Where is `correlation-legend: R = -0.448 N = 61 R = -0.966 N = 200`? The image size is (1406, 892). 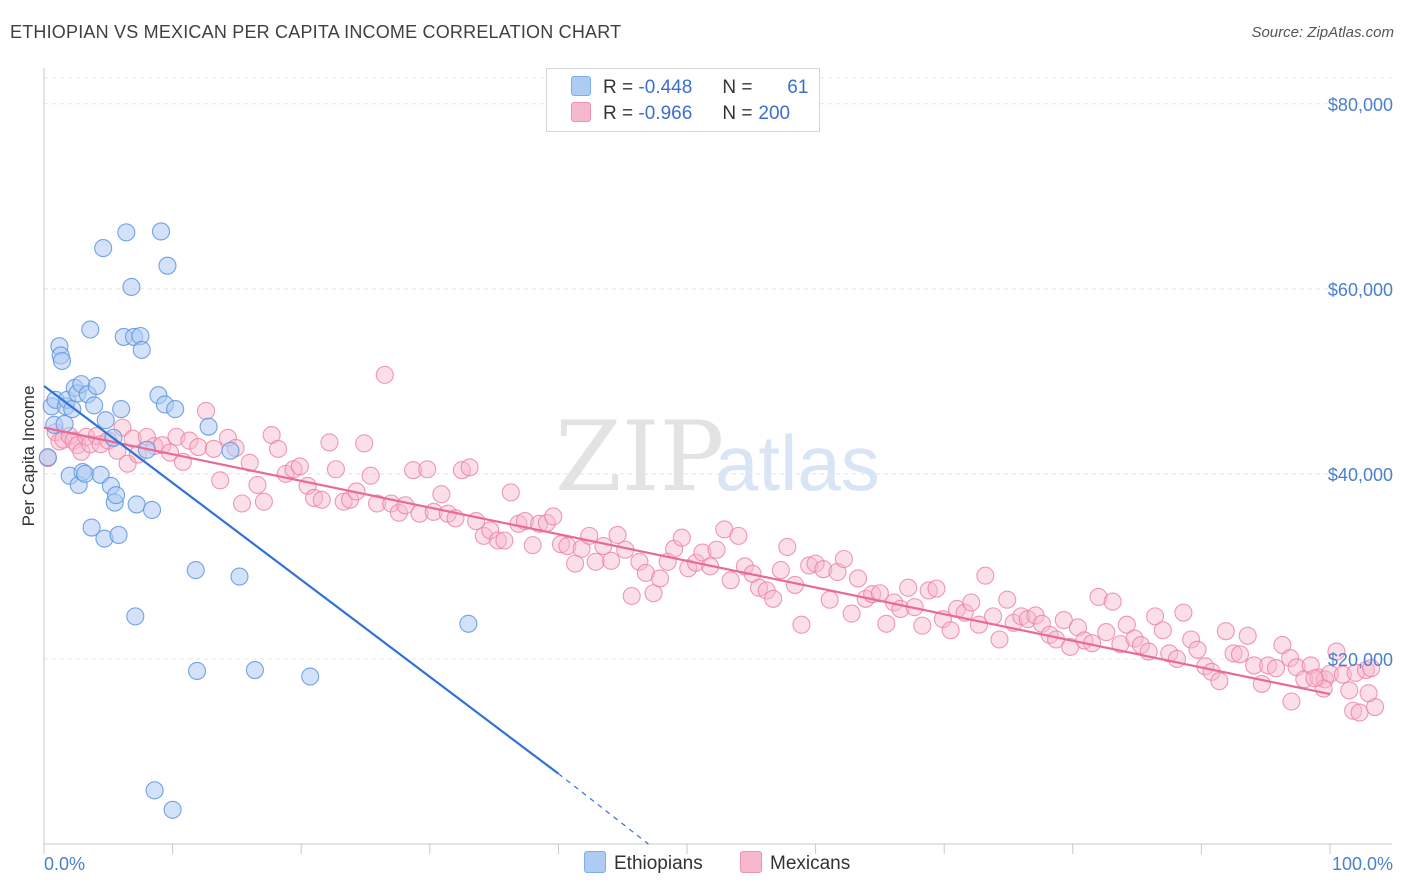
correlation-legend: R = -0.448 N = 61 R = -0.966 N = 200 is located at coordinates (683, 100).